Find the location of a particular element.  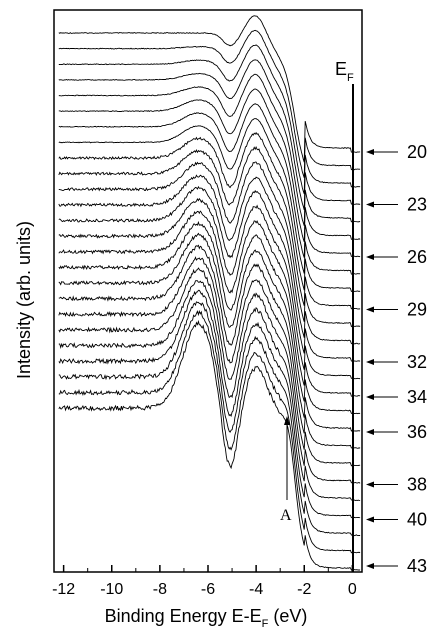

x-tick-label: -12 is located at coordinates (63, 589).